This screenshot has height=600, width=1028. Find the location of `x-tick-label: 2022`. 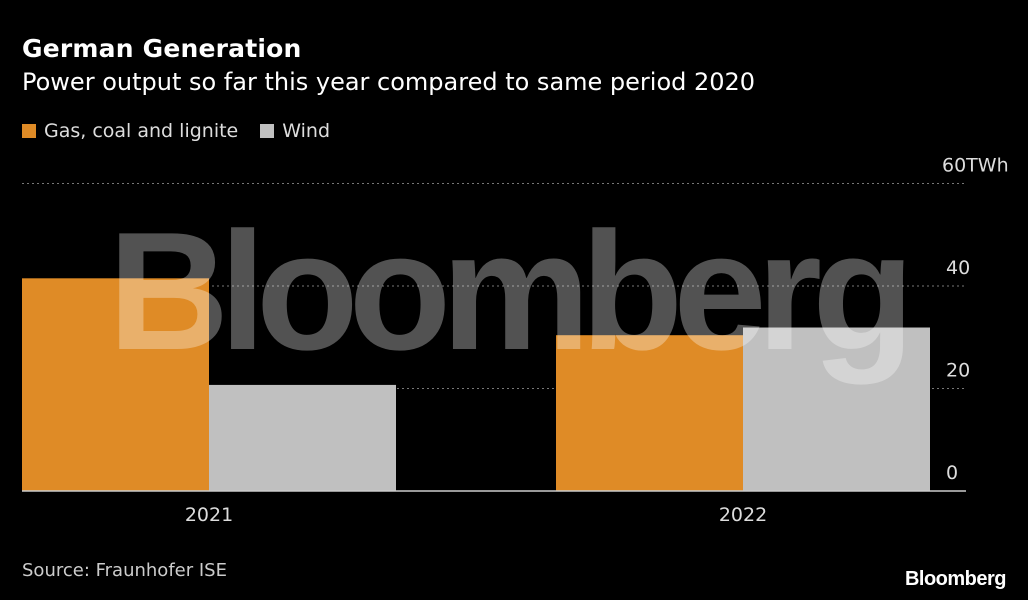

x-tick-label: 2022 is located at coordinates (743, 515).